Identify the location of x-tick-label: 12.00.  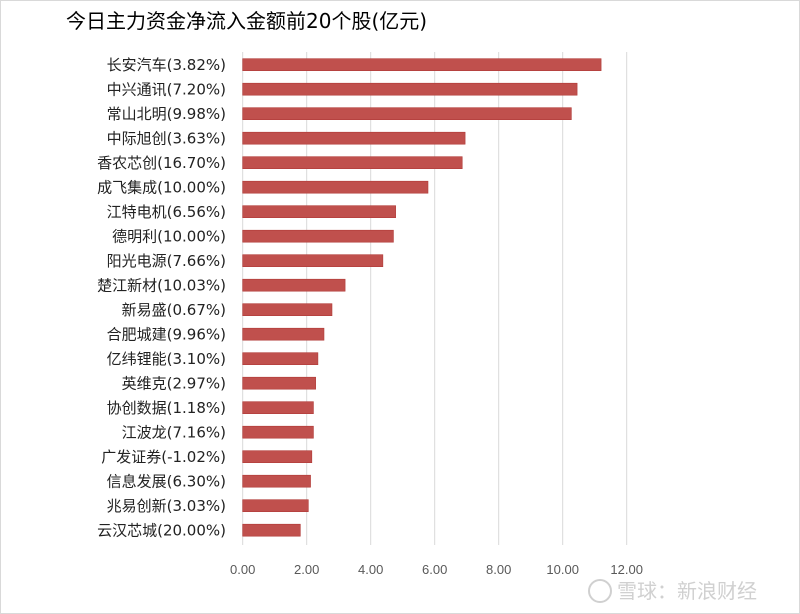
(626, 569).